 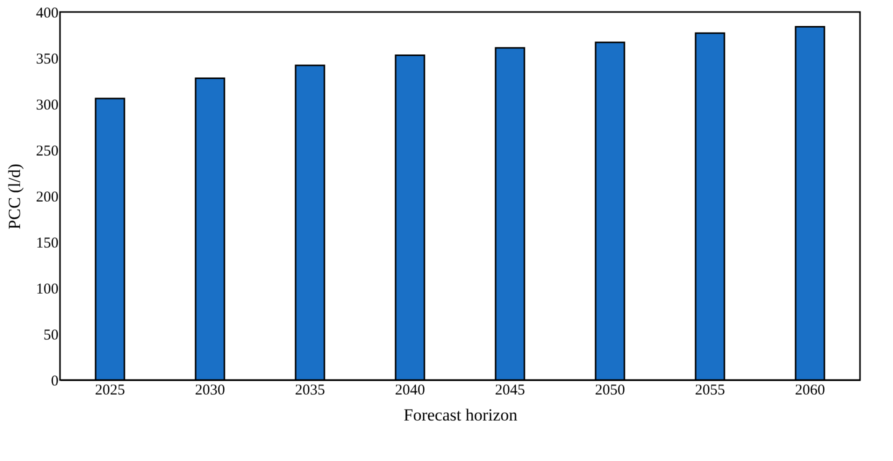 I want to click on y-tick-label: 400, so click(x=47, y=14).